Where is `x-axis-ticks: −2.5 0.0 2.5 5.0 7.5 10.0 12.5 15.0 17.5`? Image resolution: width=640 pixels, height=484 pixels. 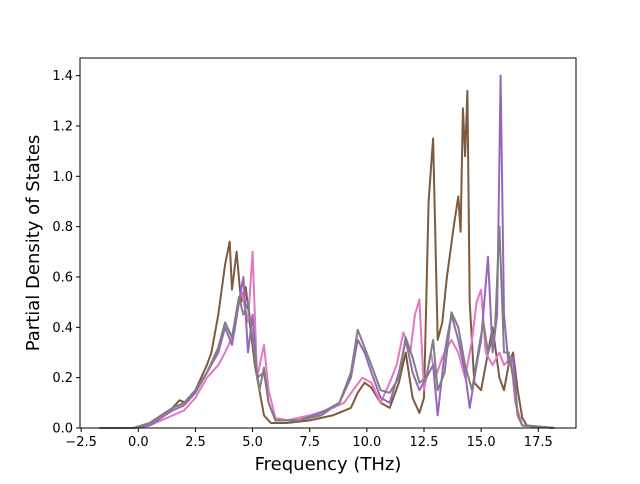 x-axis-ticks: −2.5 0.0 2.5 5.0 7.5 10.0 12.5 15.0 17.5 is located at coordinates (309, 439).